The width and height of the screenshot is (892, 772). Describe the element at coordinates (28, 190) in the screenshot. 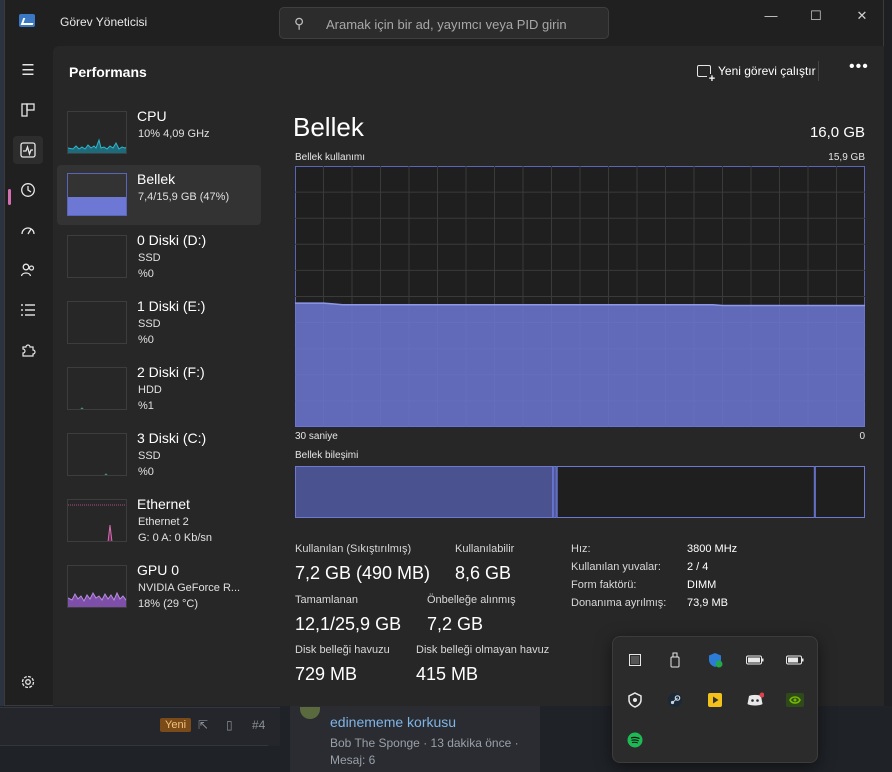

I see `app-history-icon` at that location.